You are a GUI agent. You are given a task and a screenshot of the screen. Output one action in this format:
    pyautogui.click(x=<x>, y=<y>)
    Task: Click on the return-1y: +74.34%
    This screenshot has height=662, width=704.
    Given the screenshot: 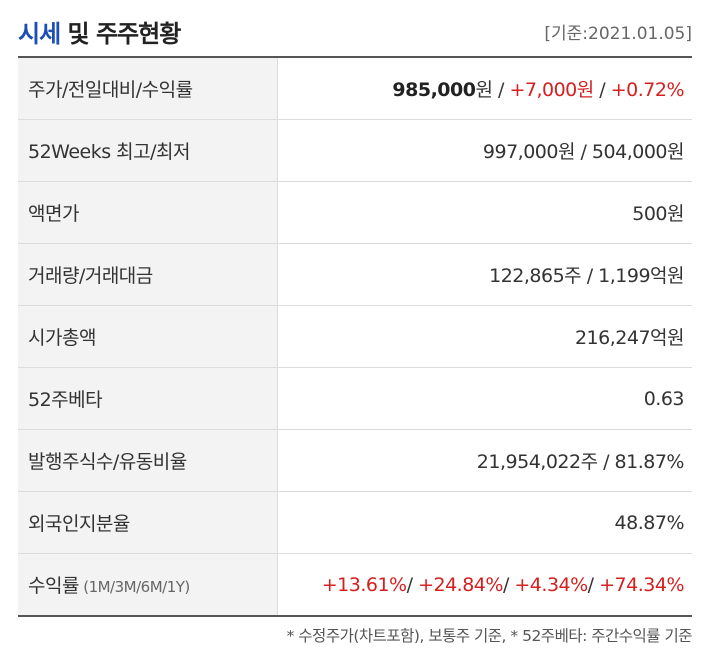 What is the action you would take?
    pyautogui.click(x=641, y=584)
    